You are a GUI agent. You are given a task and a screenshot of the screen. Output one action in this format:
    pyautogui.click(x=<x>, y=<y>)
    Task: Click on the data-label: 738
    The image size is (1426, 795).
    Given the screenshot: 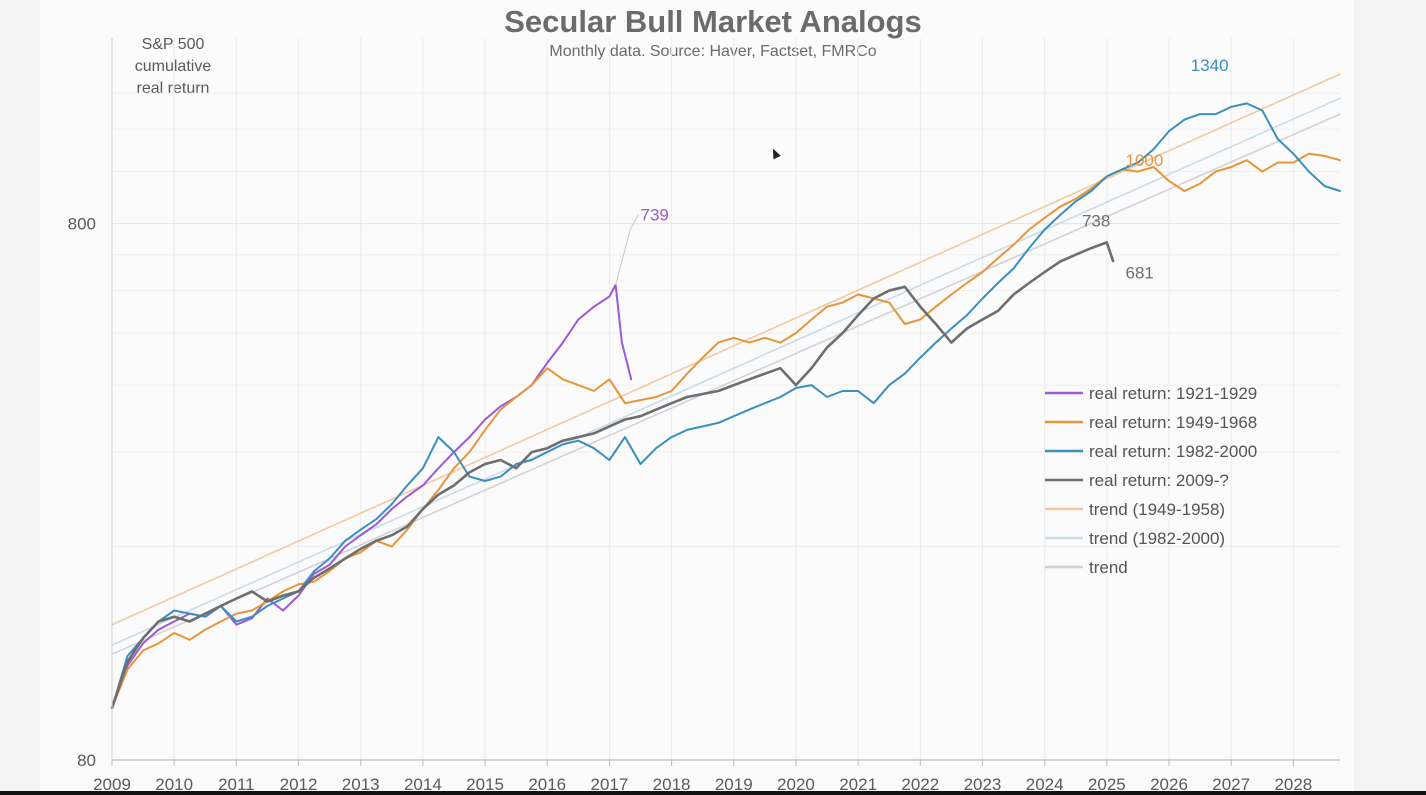 What is the action you would take?
    pyautogui.click(x=1096, y=221)
    